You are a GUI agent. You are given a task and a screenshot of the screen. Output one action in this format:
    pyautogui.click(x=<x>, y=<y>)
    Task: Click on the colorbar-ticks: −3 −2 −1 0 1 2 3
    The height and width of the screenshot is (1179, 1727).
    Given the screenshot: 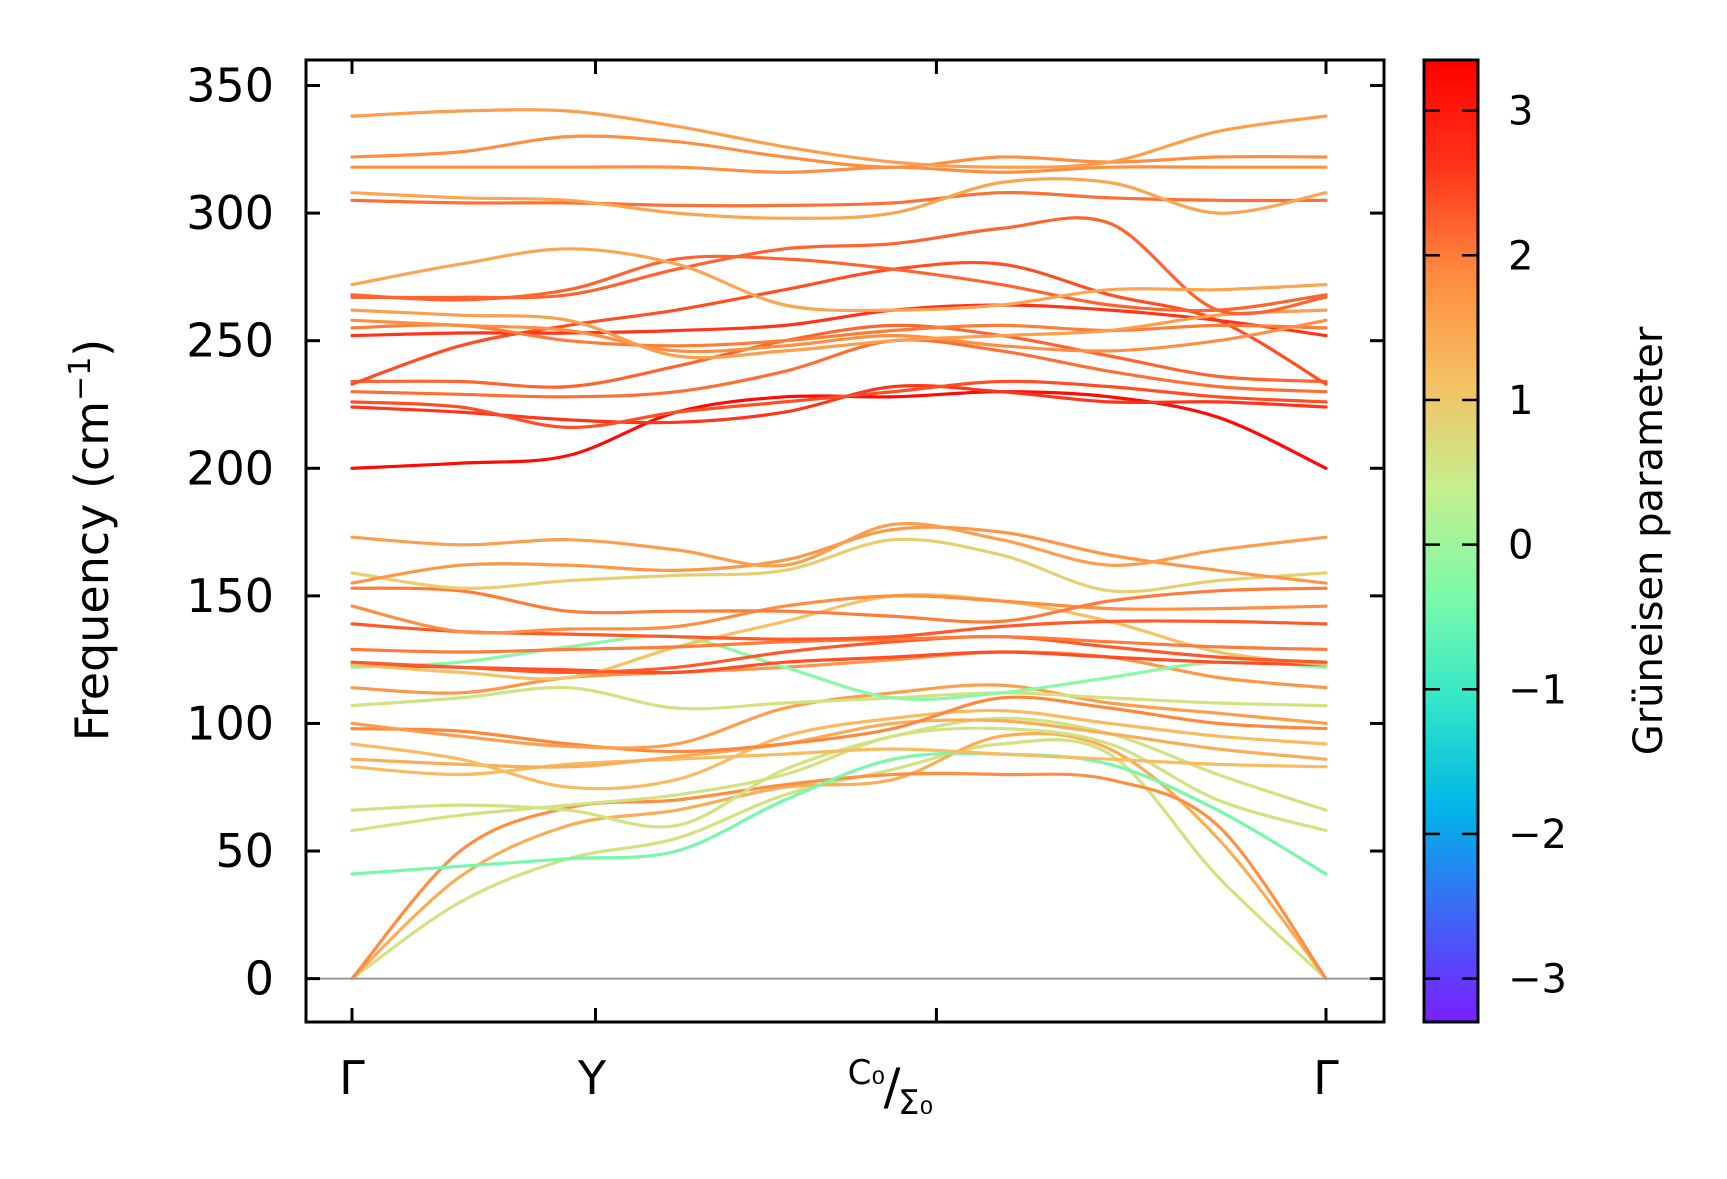 What is the action you would take?
    pyautogui.click(x=1495, y=546)
    